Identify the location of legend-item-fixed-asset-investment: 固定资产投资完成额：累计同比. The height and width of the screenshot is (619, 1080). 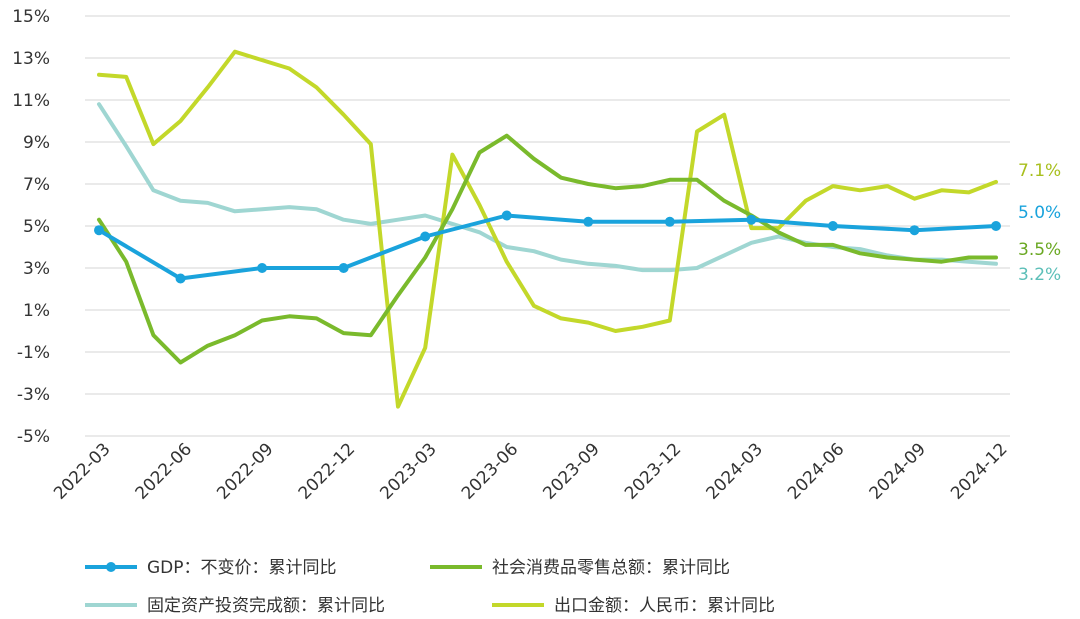
(235, 606).